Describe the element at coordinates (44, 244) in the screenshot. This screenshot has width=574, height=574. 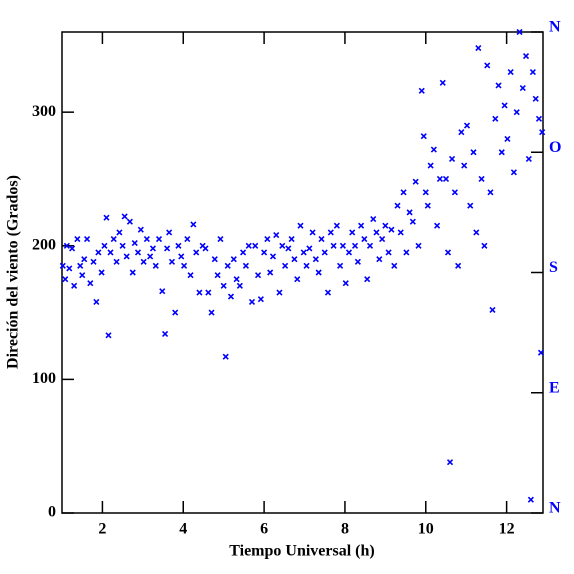
I see `y-tick-label: 200` at that location.